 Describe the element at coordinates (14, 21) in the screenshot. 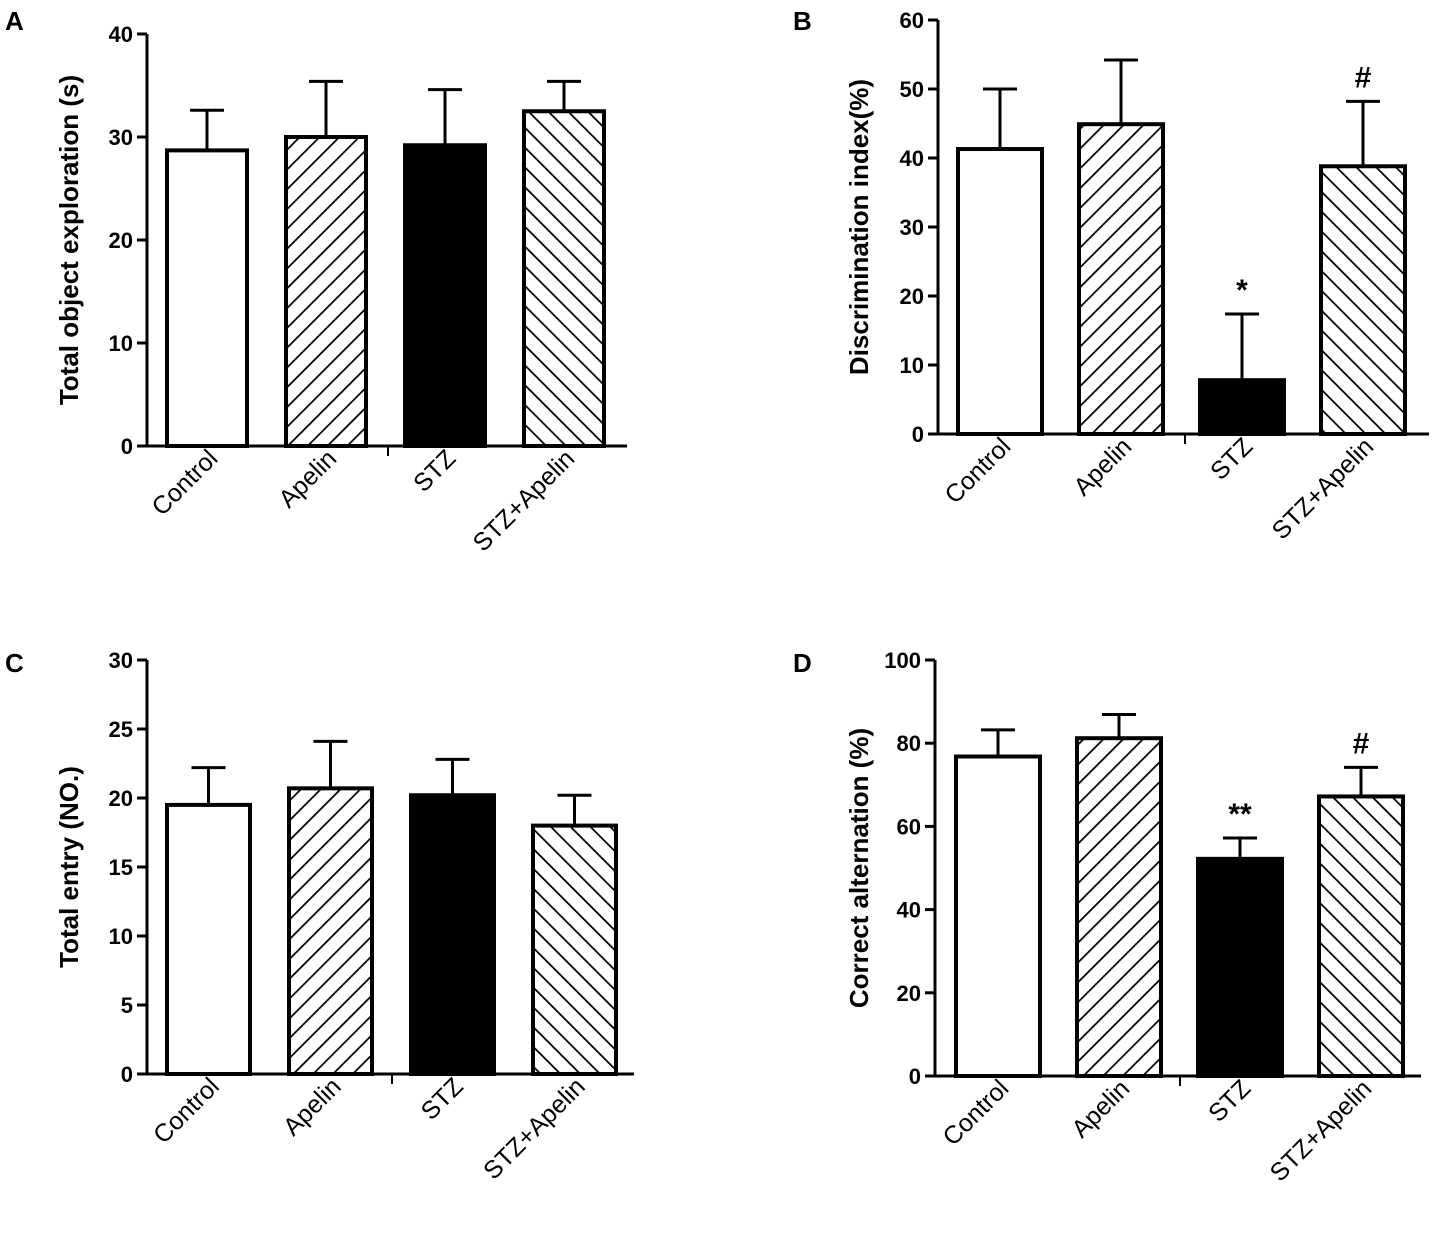

I see `panel-label: A` at that location.